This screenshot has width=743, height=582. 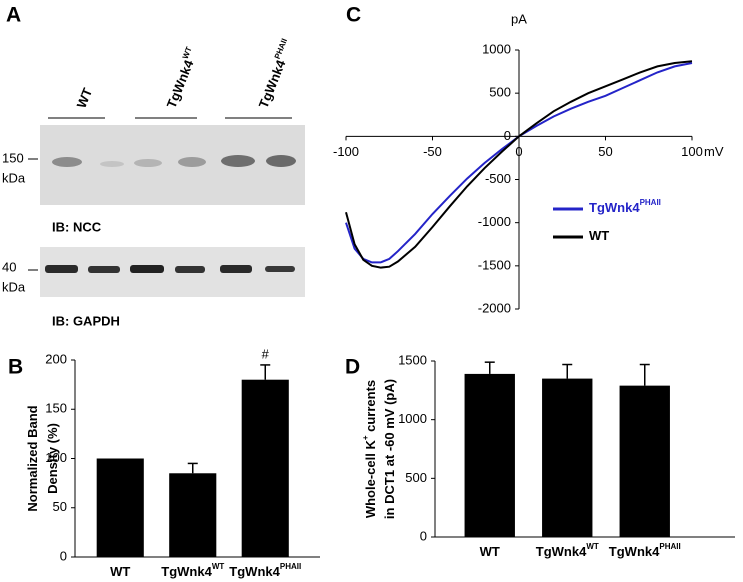 I want to click on lane-name: WT, so click(x=85, y=98).